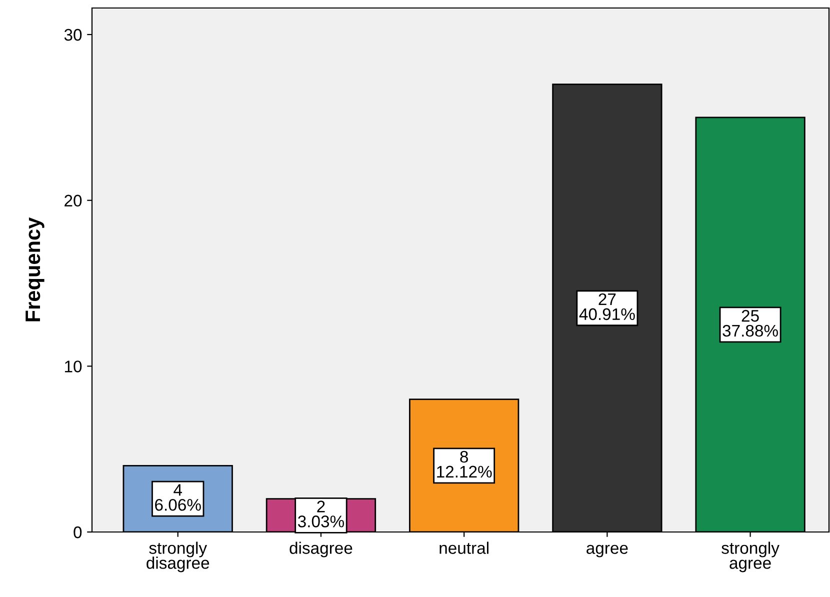  What do you see at coordinates (607, 551) in the screenshot?
I see `x-tick-label: agree` at bounding box center [607, 551].